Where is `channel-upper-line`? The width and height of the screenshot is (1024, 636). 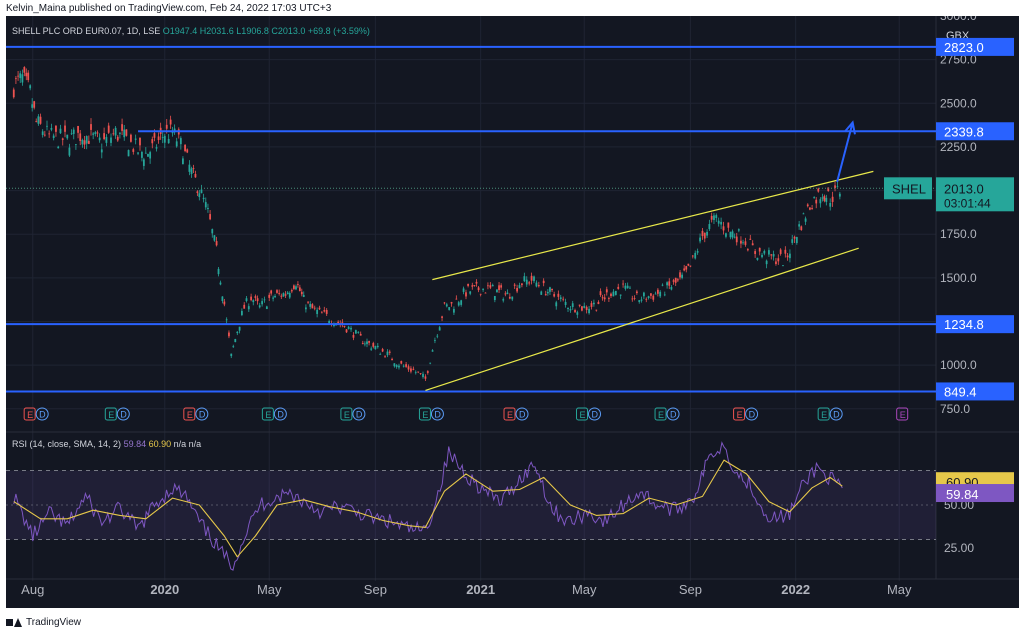 channel-upper-line is located at coordinates (653, 225).